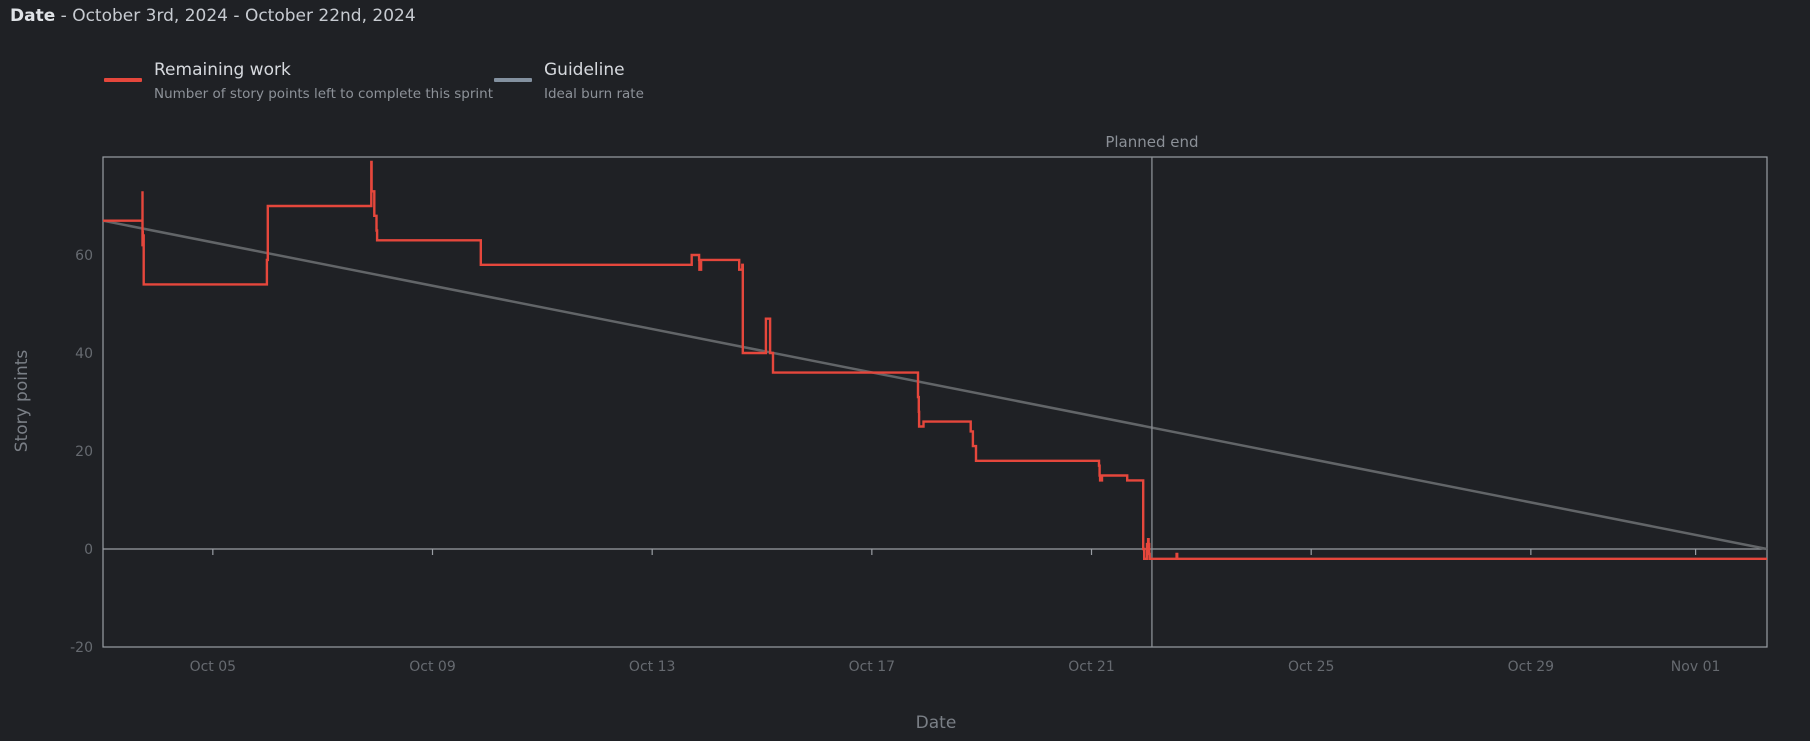 This screenshot has height=741, width=1810. I want to click on x-axis-title: Date, so click(936, 723).